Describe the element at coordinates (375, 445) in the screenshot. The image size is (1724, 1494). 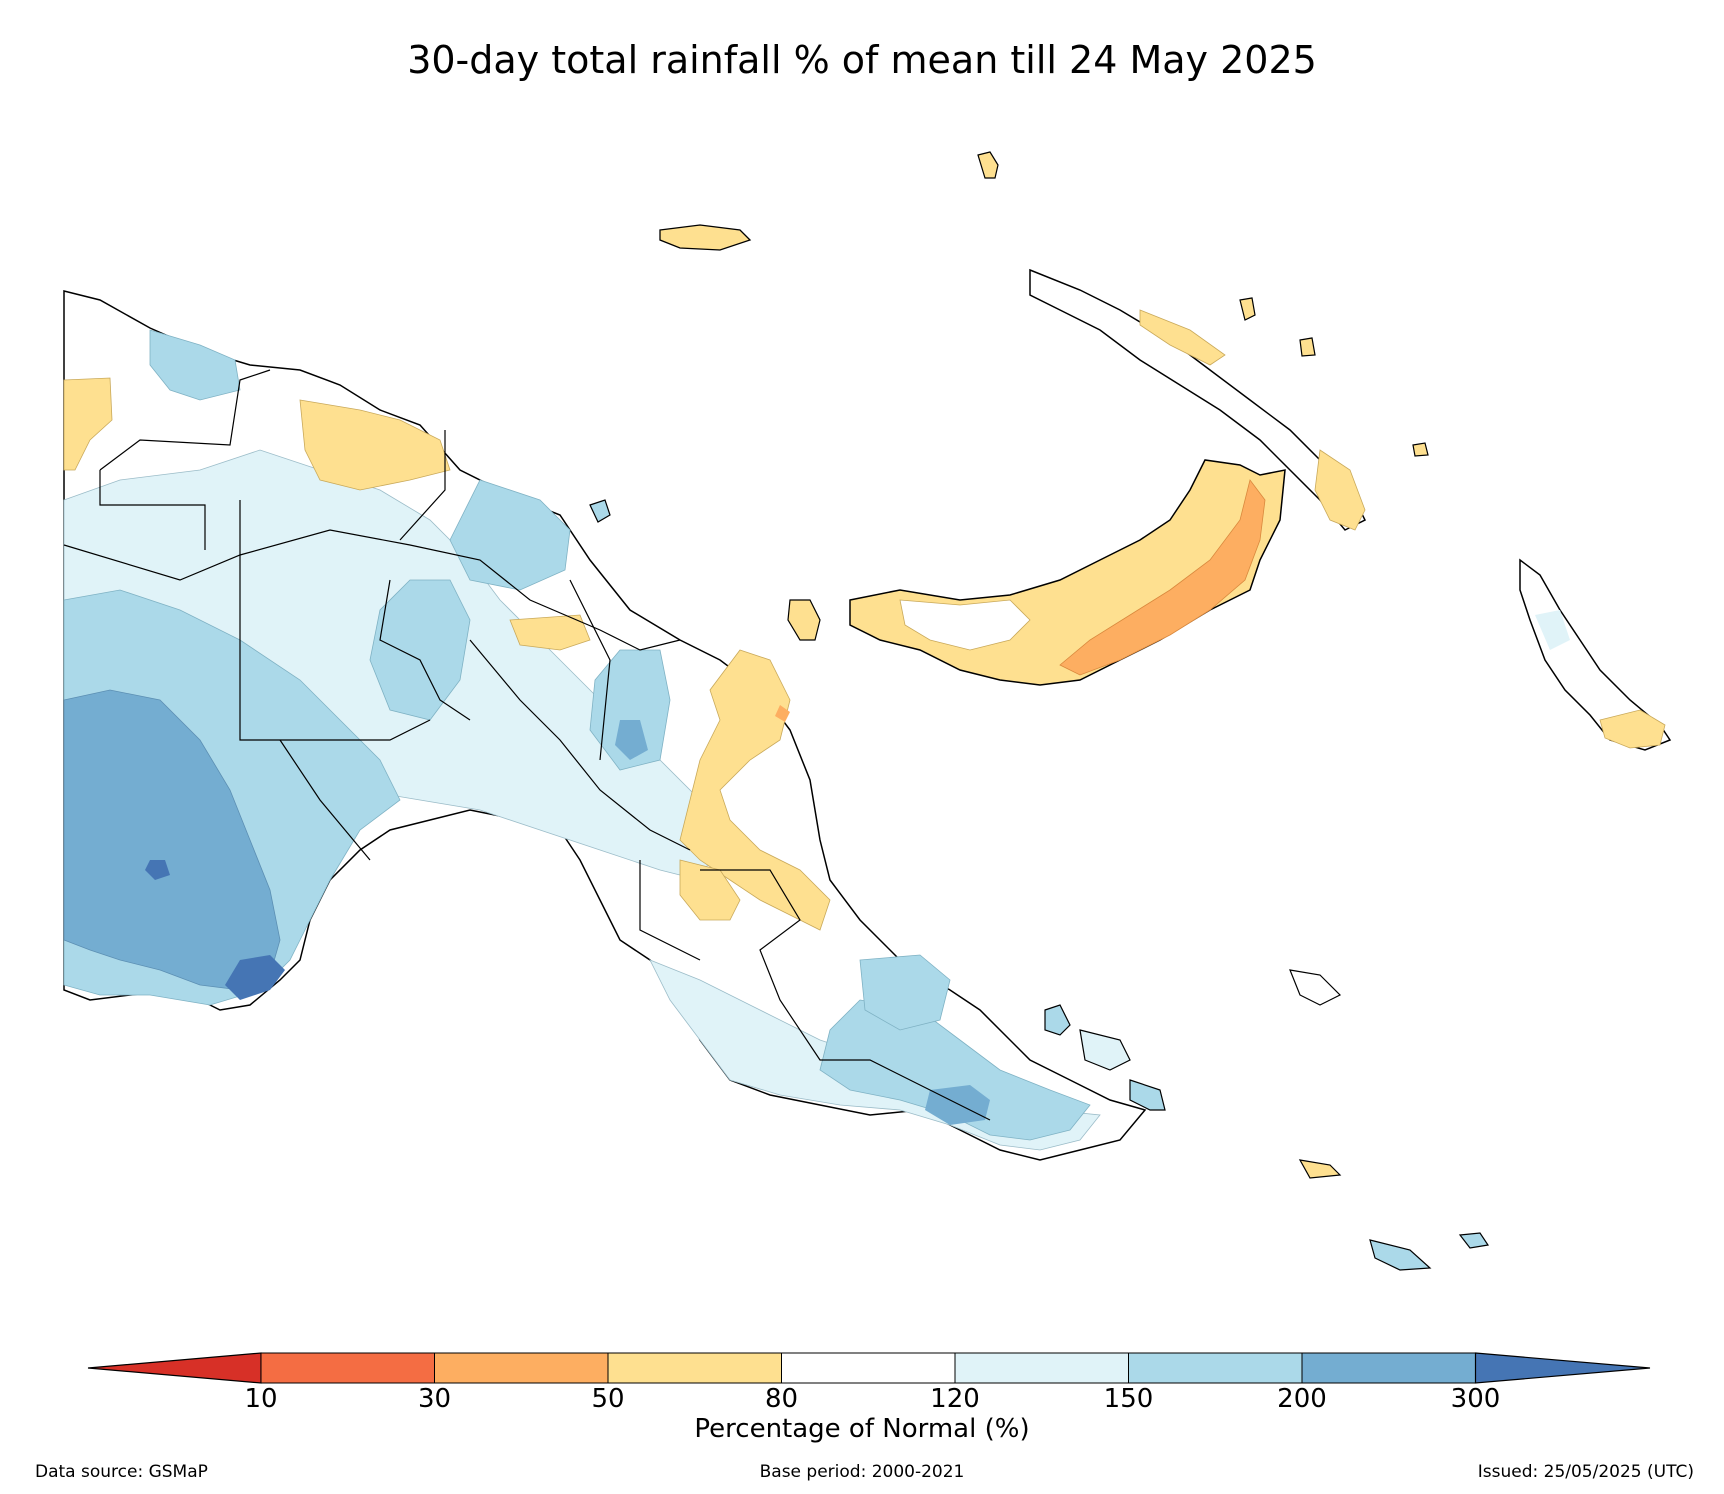
I see `zone-50-80-north` at that location.